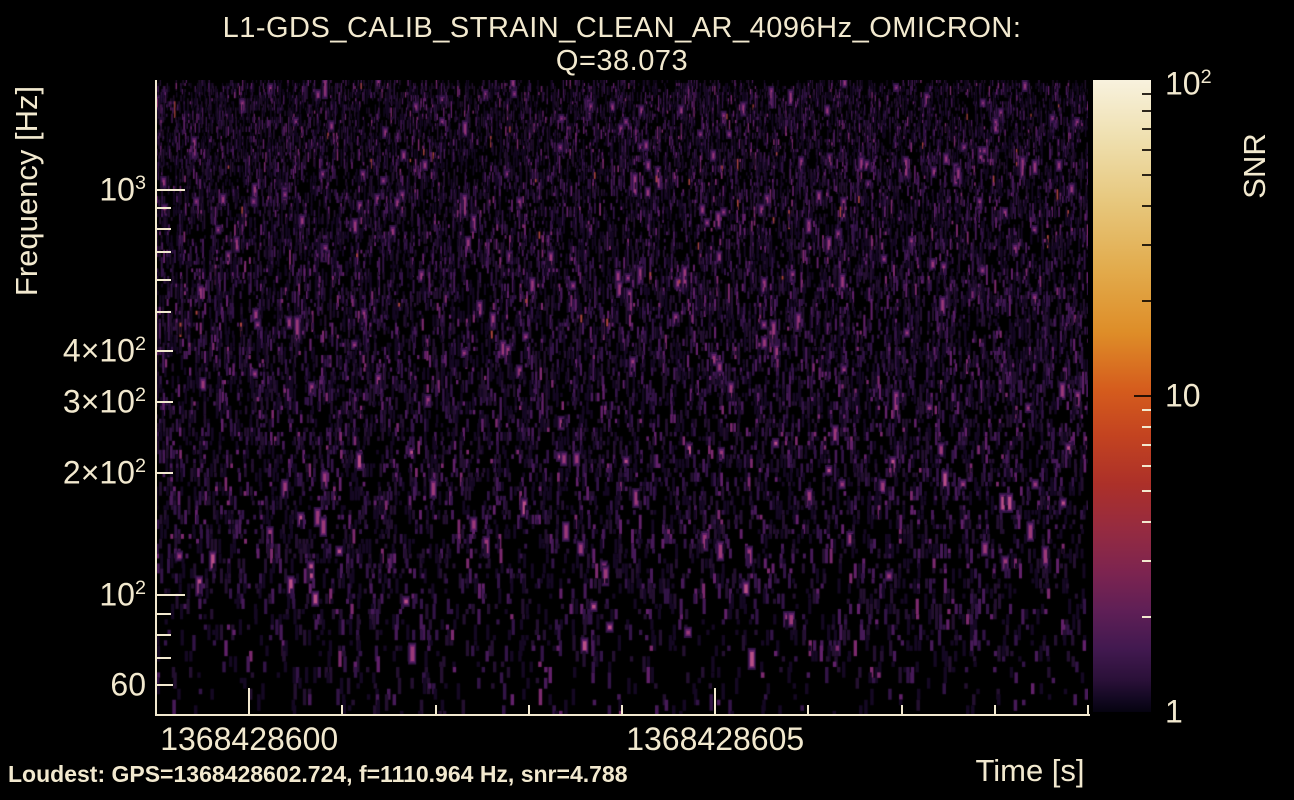  What do you see at coordinates (1254, 166) in the screenshot?
I see `colorbar-title: SNR` at bounding box center [1254, 166].